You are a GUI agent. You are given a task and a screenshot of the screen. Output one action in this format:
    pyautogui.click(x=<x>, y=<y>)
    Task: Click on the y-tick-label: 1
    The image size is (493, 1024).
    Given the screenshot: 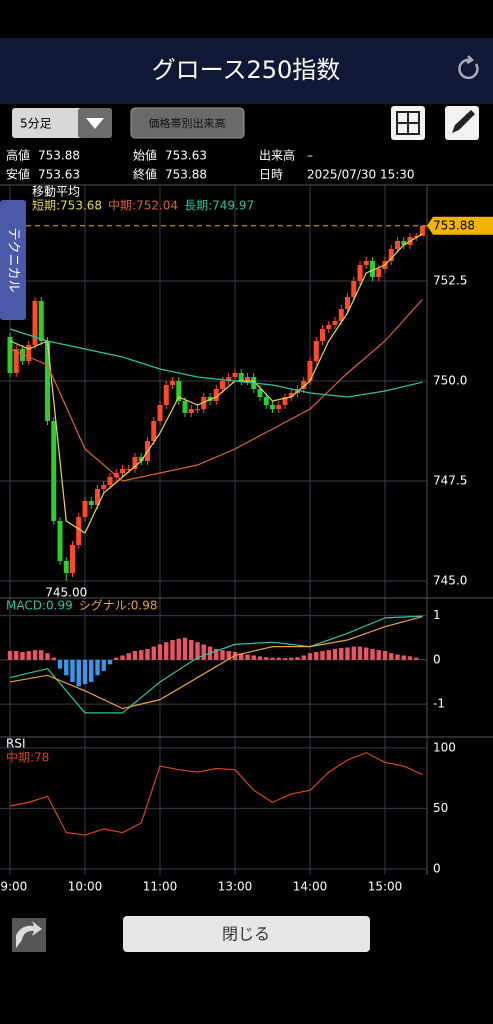 What is the action you would take?
    pyautogui.click(x=437, y=615)
    